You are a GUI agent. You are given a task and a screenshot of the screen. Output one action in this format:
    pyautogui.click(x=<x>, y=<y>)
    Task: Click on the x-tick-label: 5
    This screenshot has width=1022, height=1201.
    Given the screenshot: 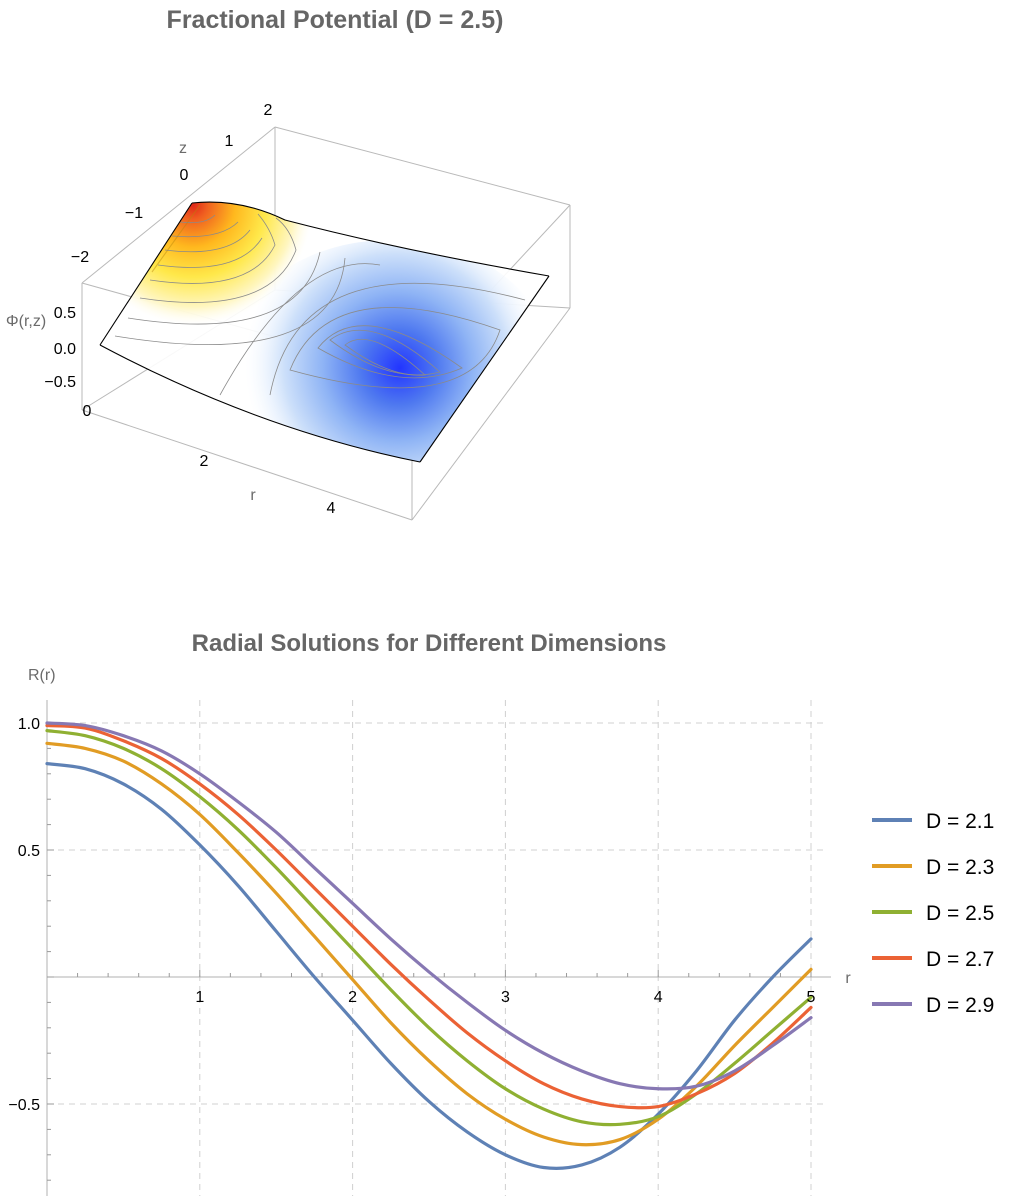 What is the action you would take?
    pyautogui.click(x=811, y=997)
    